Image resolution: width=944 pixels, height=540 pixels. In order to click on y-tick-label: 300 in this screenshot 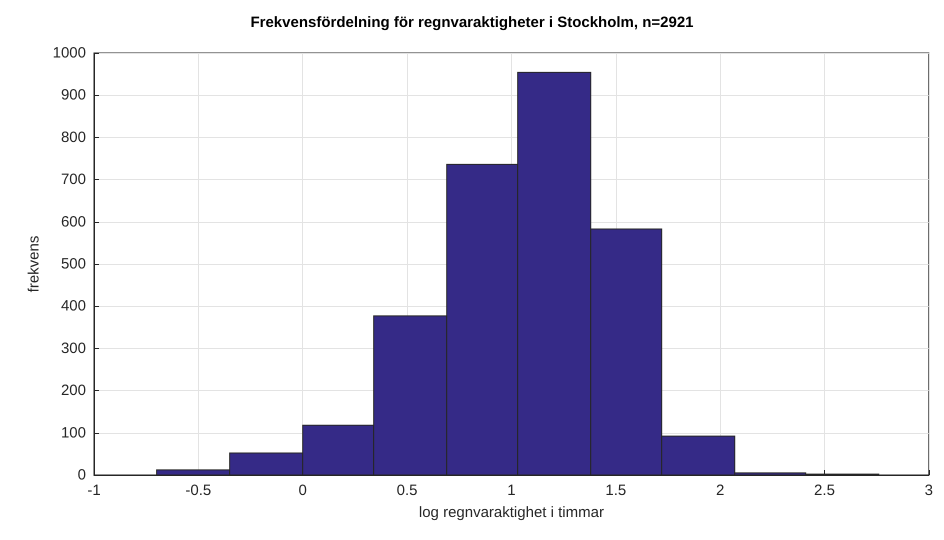, I will do `click(73, 348)`.